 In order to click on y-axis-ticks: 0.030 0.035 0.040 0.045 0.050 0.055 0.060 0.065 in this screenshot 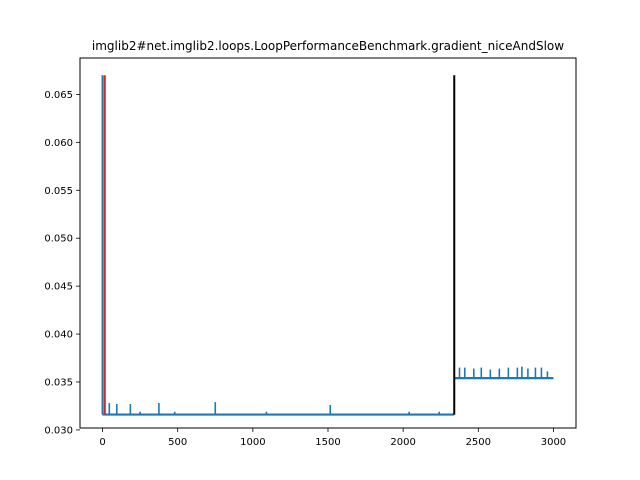, I will do `click(62, 263)`.